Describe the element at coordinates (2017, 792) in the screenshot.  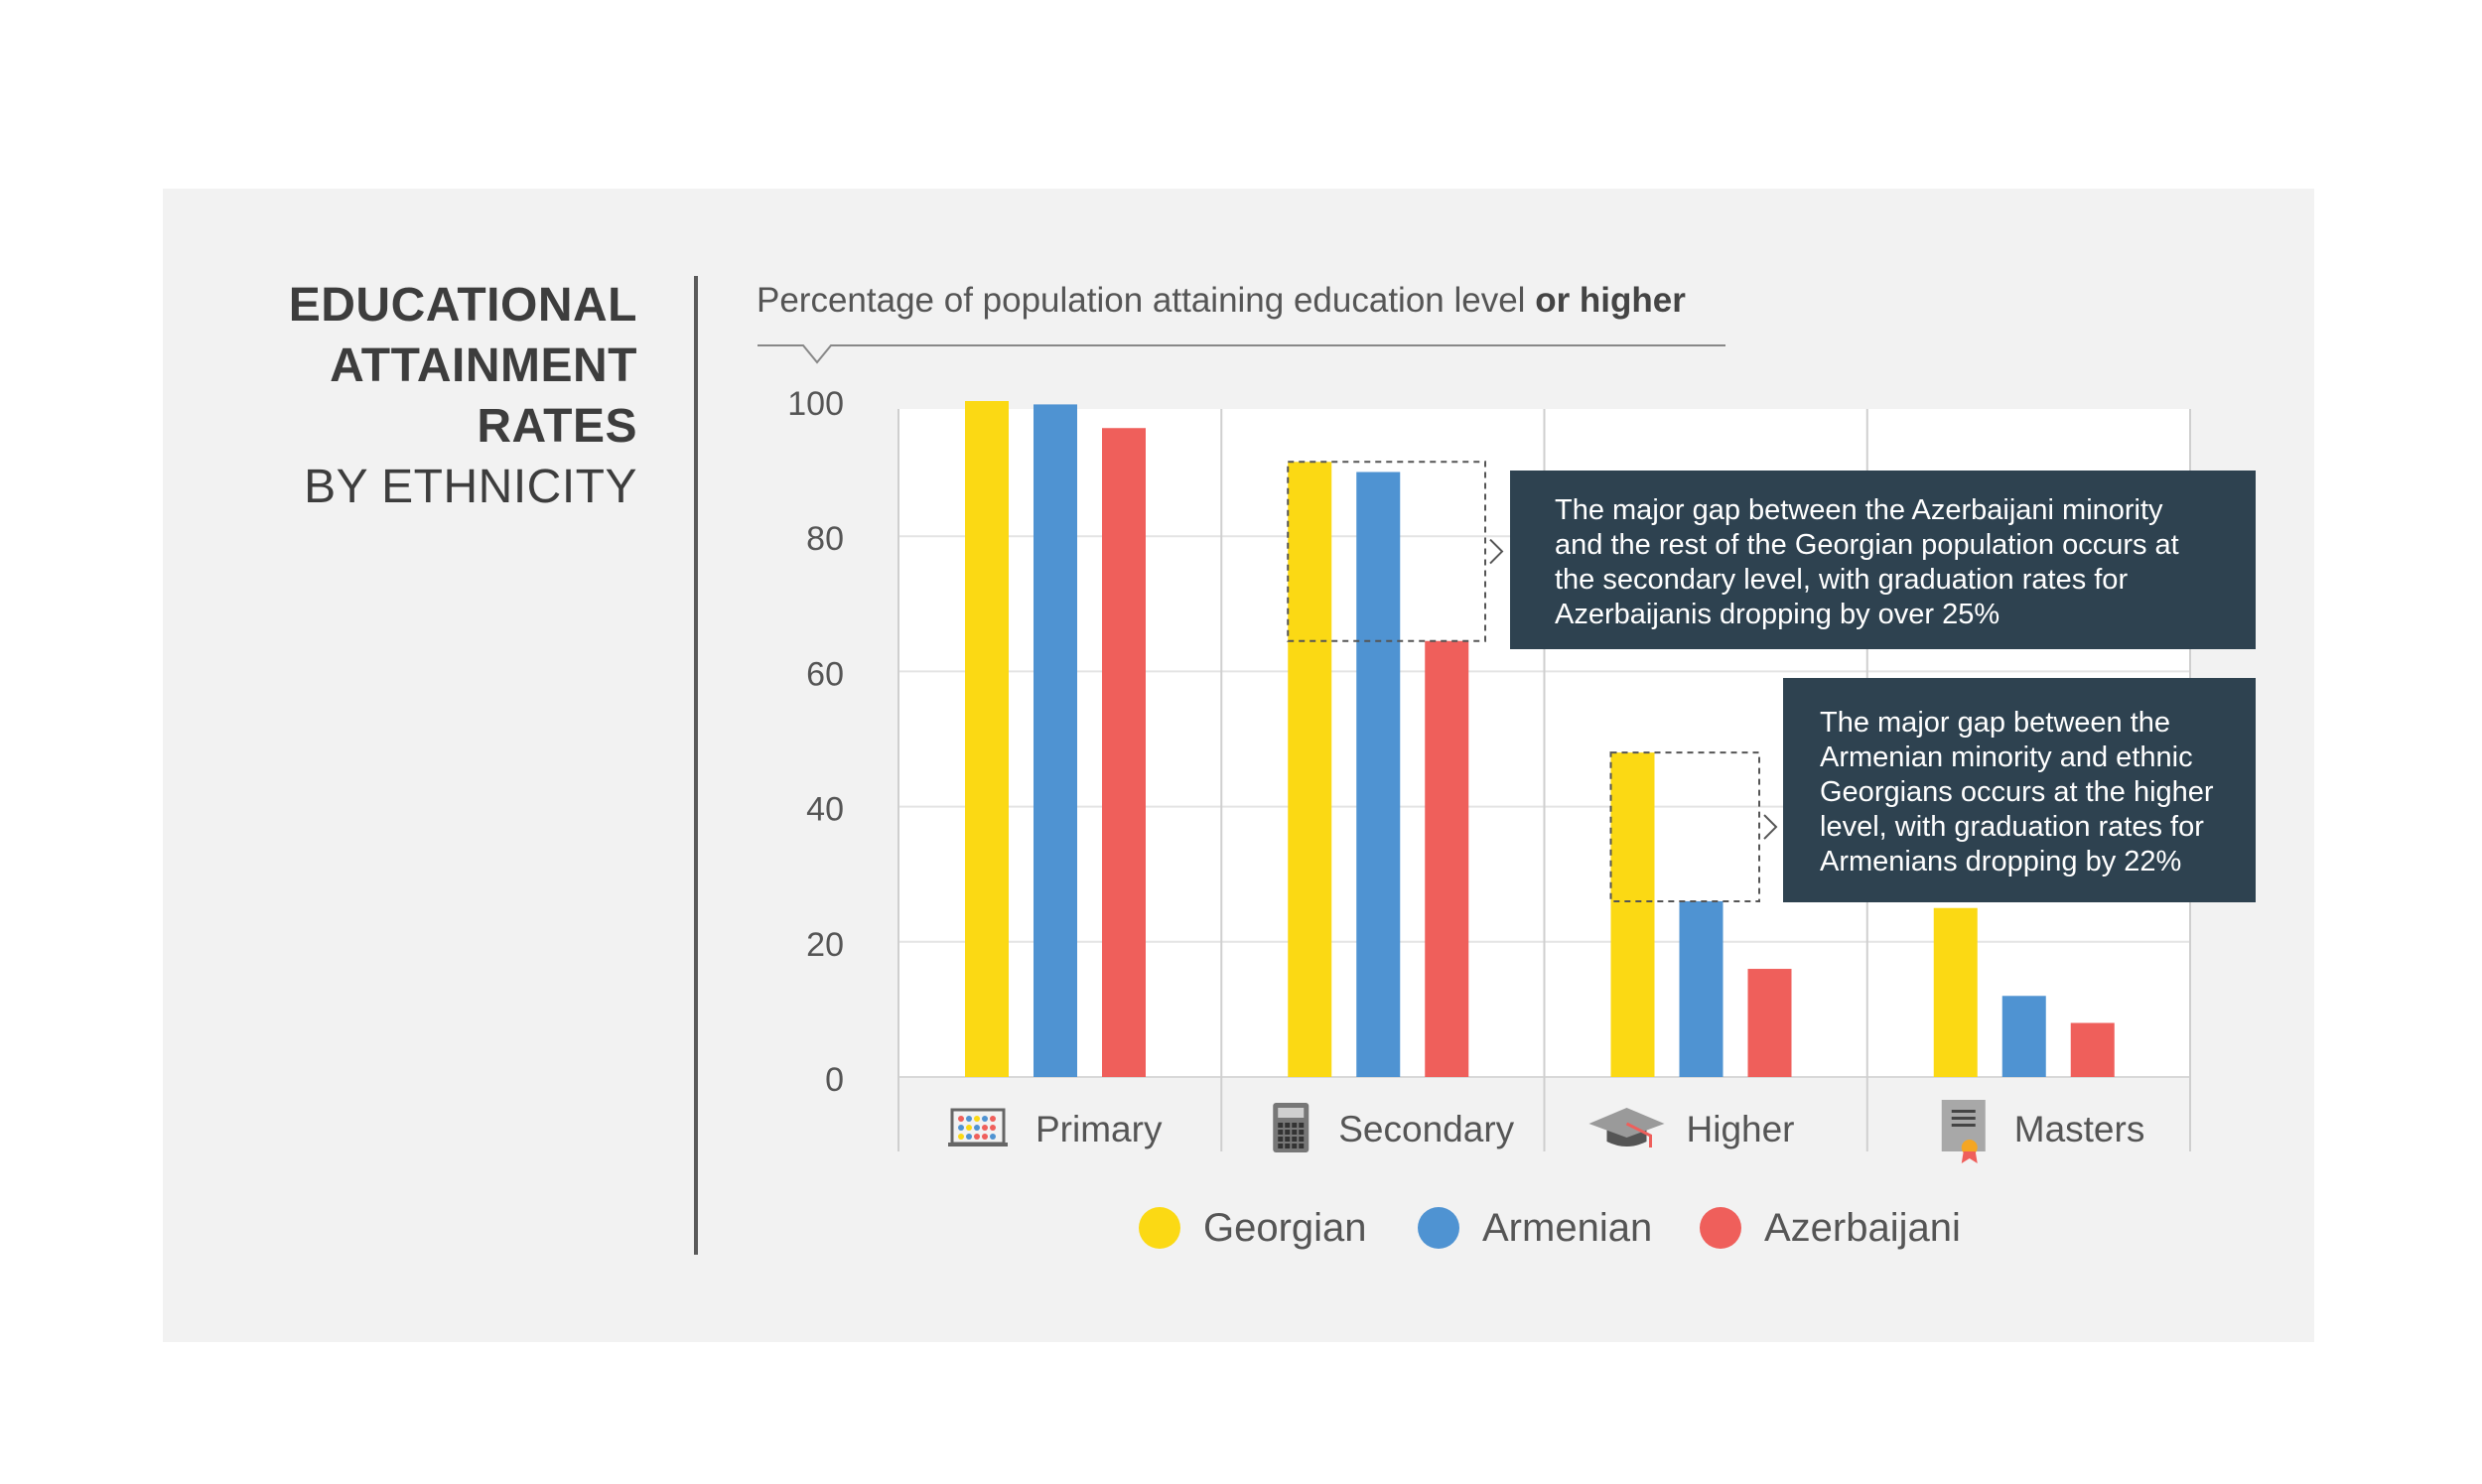
I see `callout-text-line: Georgians occurs at the higher` at that location.